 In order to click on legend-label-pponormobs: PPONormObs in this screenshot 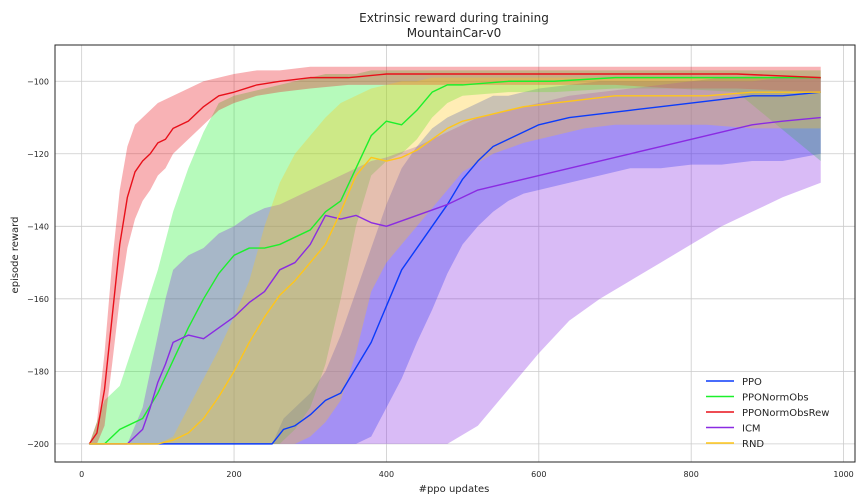, I will do `click(775, 398)`.